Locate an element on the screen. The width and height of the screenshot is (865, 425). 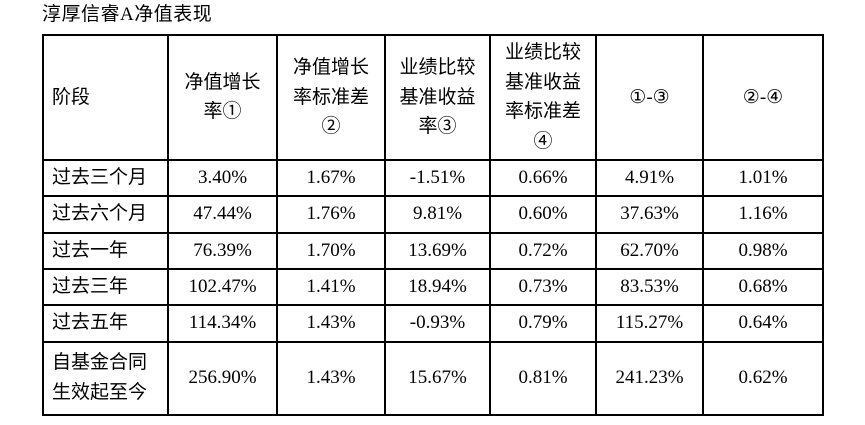
value-cell: 241.23% is located at coordinates (649, 378).